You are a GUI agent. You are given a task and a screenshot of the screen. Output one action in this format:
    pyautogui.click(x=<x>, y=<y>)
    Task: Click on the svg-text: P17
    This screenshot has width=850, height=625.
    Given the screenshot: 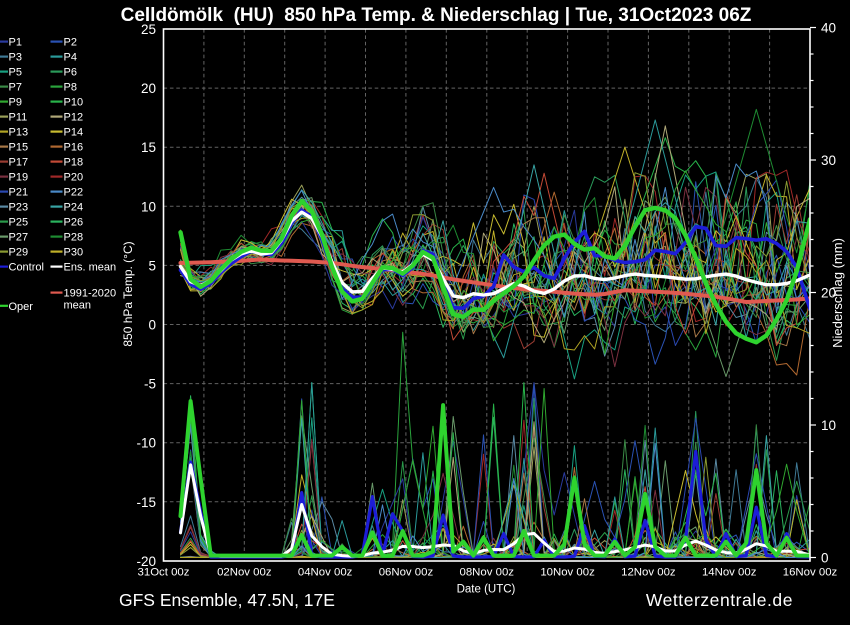 What is the action you would take?
    pyautogui.click(x=19, y=163)
    